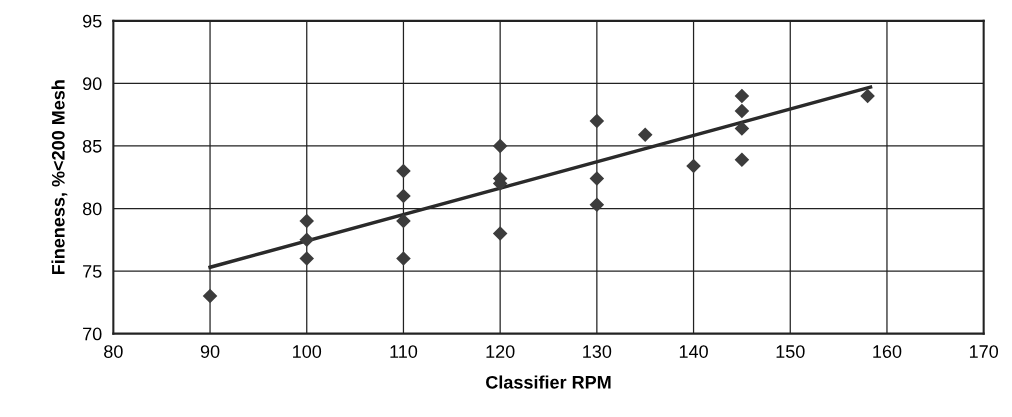 The image size is (1012, 417). What do you see at coordinates (887, 351) in the screenshot?
I see `x-tick-label: 160` at bounding box center [887, 351].